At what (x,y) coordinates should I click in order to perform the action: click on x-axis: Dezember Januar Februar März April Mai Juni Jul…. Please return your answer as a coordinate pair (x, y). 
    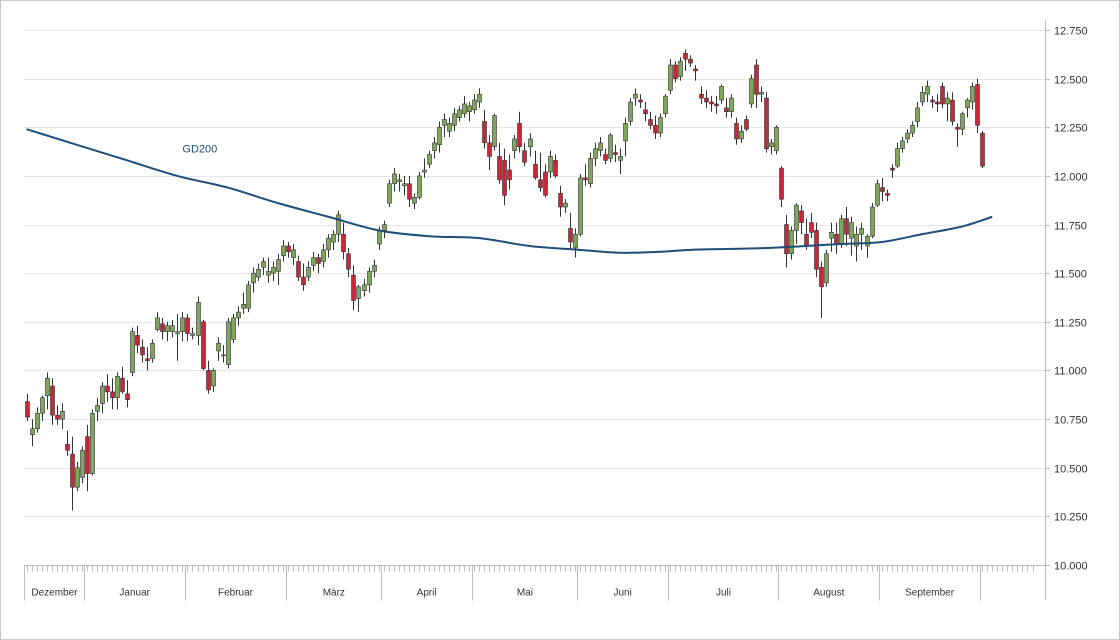
    Looking at the image, I should click on (534, 583).